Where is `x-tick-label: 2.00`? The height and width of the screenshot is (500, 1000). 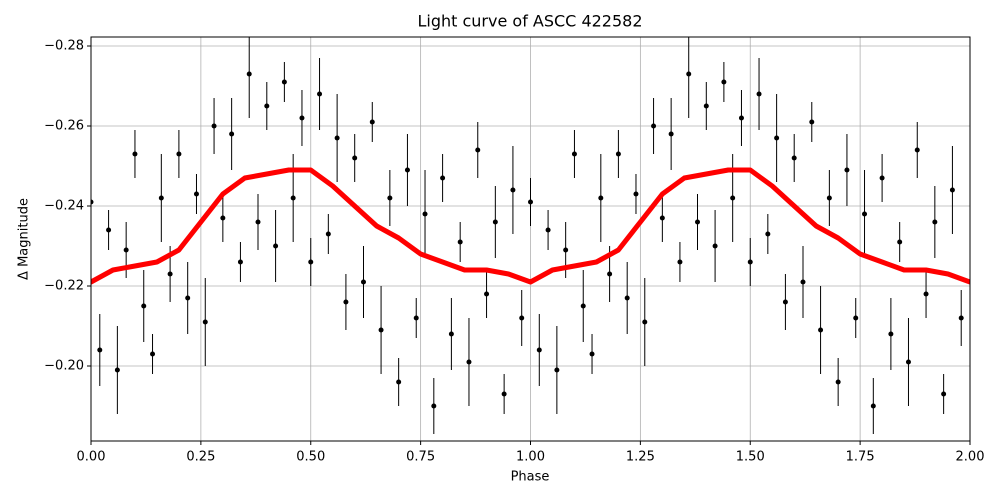 x-tick-label: 2.00 is located at coordinates (970, 457).